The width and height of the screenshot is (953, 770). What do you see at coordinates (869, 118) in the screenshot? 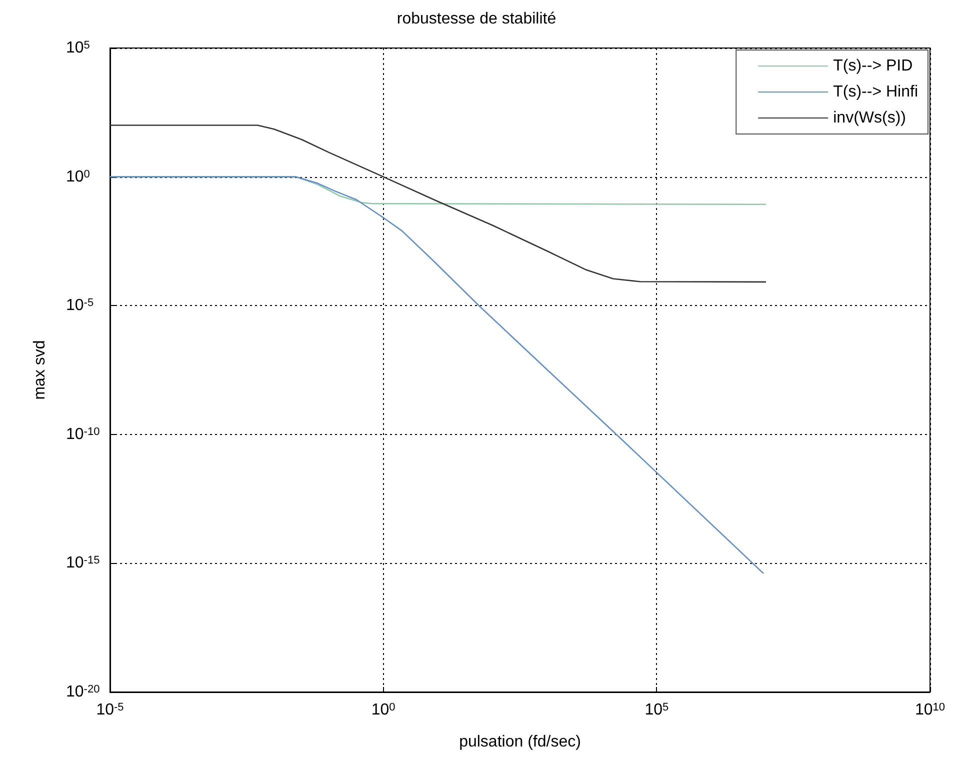
I see `legend-label: inv(Ws(s))` at bounding box center [869, 118].